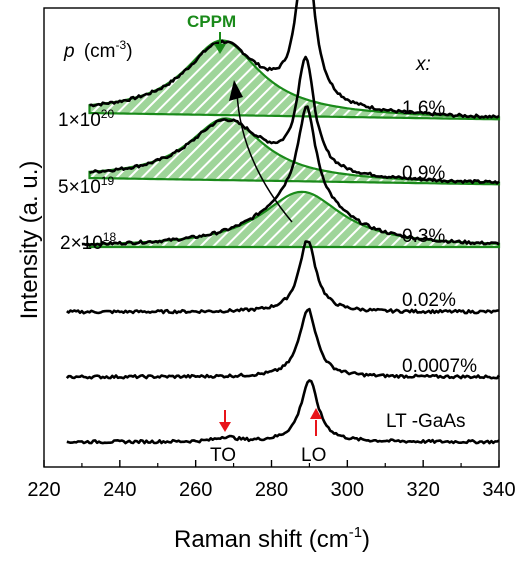 This screenshot has width=528, height=562. I want to click on x-composition-header: x:, so click(423, 64).